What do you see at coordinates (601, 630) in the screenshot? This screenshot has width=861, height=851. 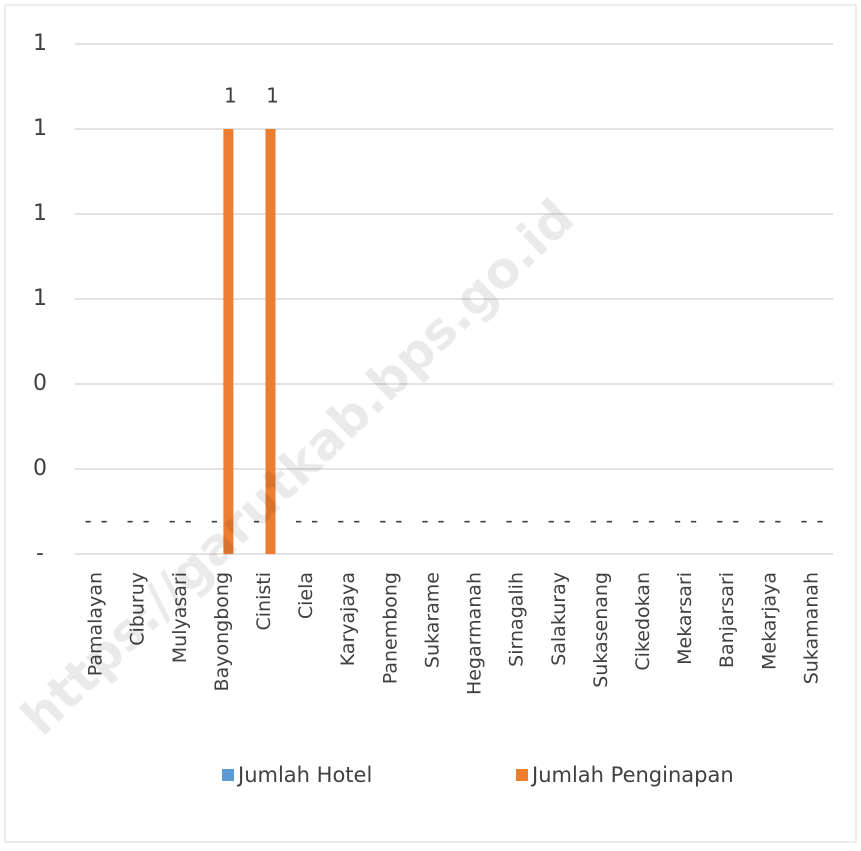 I see `x-tick-label: Sukasenang` at bounding box center [601, 630].